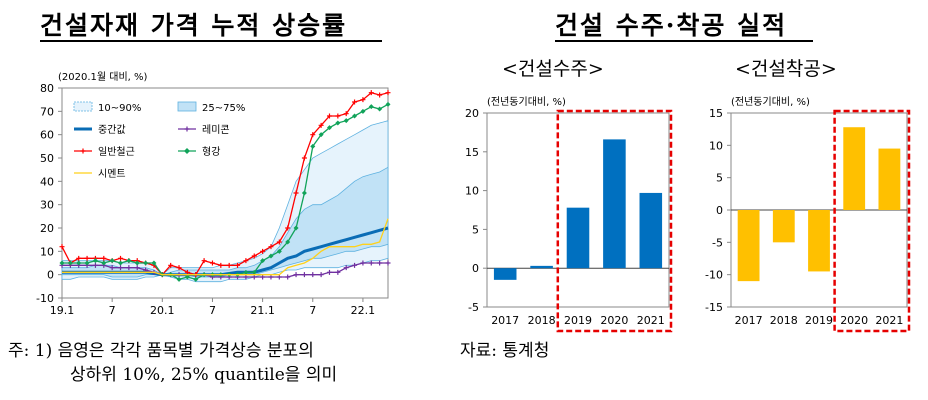 Image resolution: width=928 pixels, height=400 pixels. Describe the element at coordinates (889, 179) in the screenshot. I see `starts-bar-2021` at that location.